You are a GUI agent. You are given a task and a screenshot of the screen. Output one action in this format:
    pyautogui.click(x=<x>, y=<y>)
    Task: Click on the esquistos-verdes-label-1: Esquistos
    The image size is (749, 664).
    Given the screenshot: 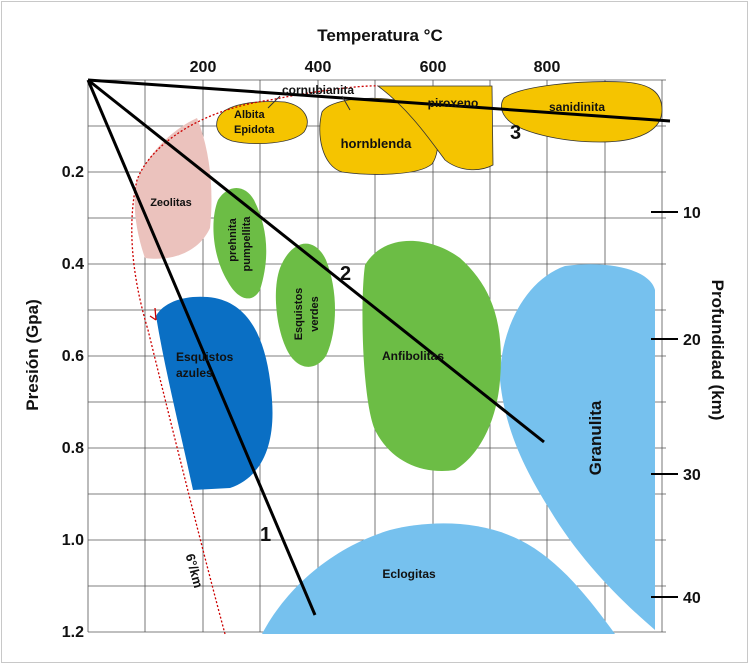 What is the action you would take?
    pyautogui.click(x=299, y=314)
    